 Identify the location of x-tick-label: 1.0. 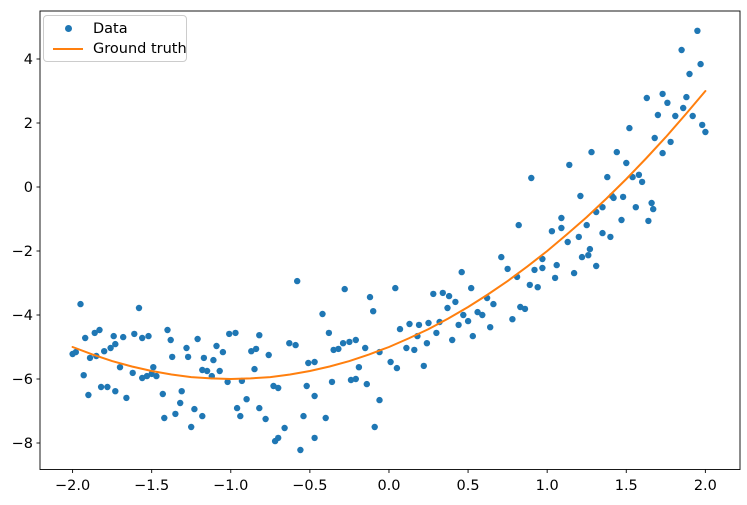
(547, 486).